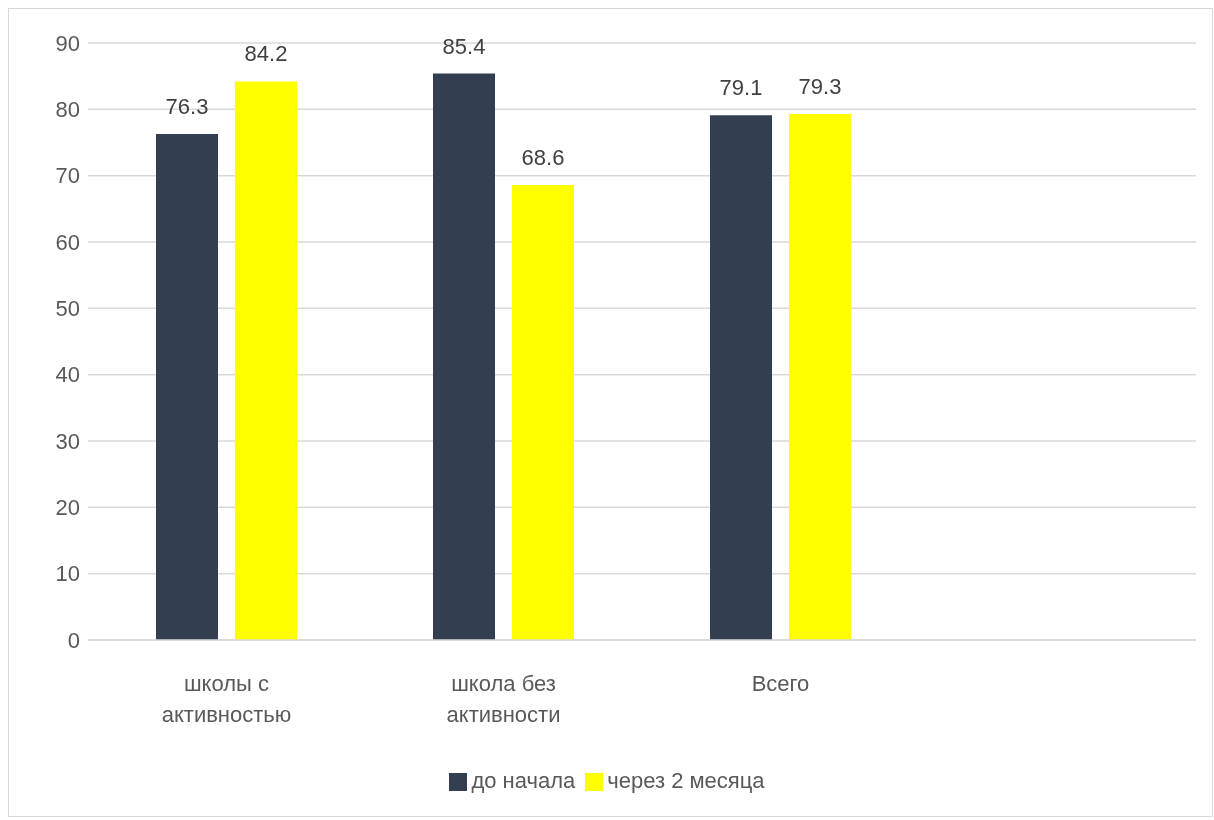 The height and width of the screenshot is (820, 1214). I want to click on y-tick-label: 40, so click(67, 375).